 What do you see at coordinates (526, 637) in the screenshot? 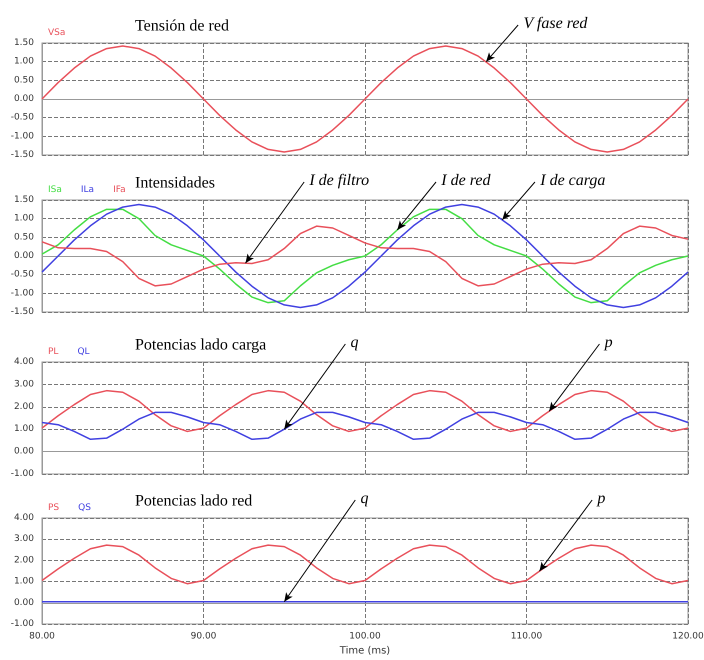
I see `x-tick-label: 110.00` at bounding box center [526, 637].